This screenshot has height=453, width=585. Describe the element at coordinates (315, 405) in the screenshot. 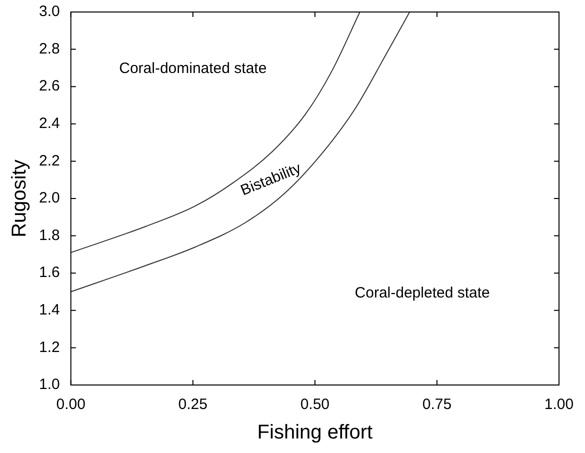

I see `x-tick-label: 0.50` at that location.